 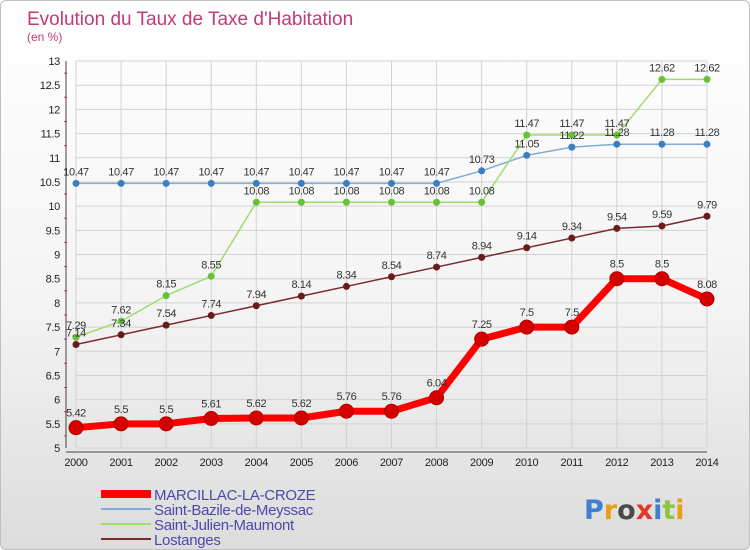 What do you see at coordinates (661, 463) in the screenshot?
I see `x-tick-label: 2013` at bounding box center [661, 463].